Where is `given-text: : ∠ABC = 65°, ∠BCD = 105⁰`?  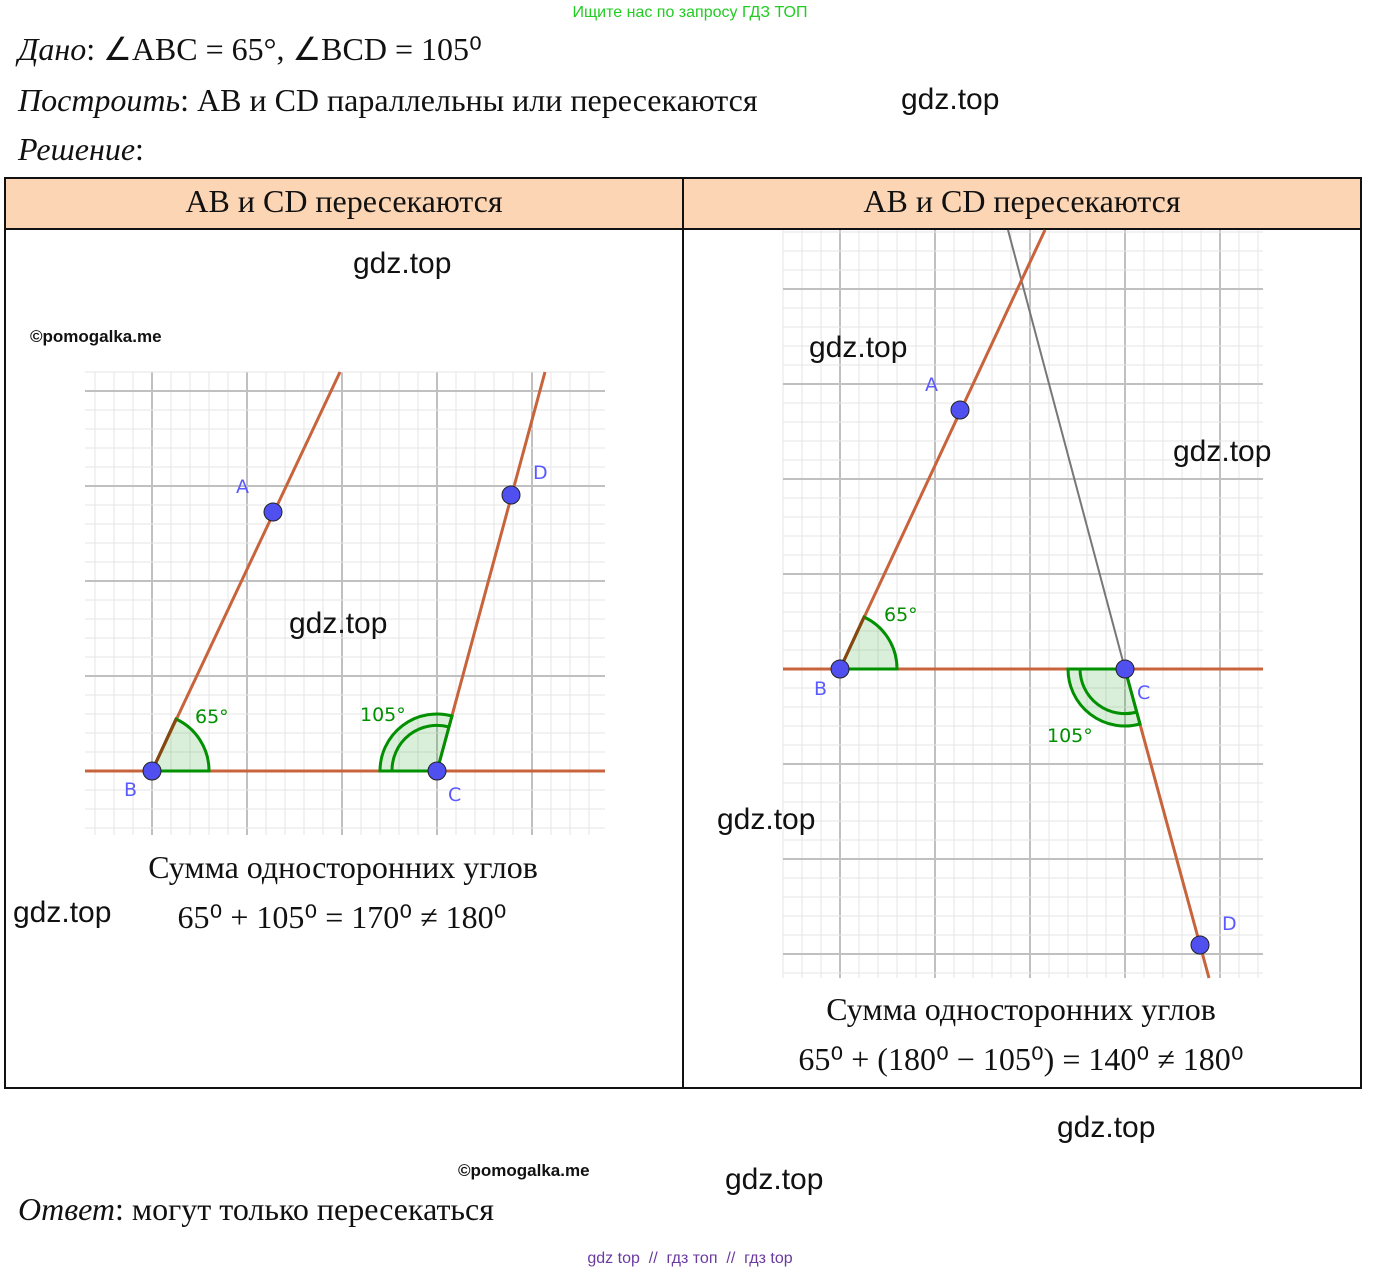
given-text: : ∠ABC = 65°, ∠BCD = 105⁰ is located at coordinates (284, 49).